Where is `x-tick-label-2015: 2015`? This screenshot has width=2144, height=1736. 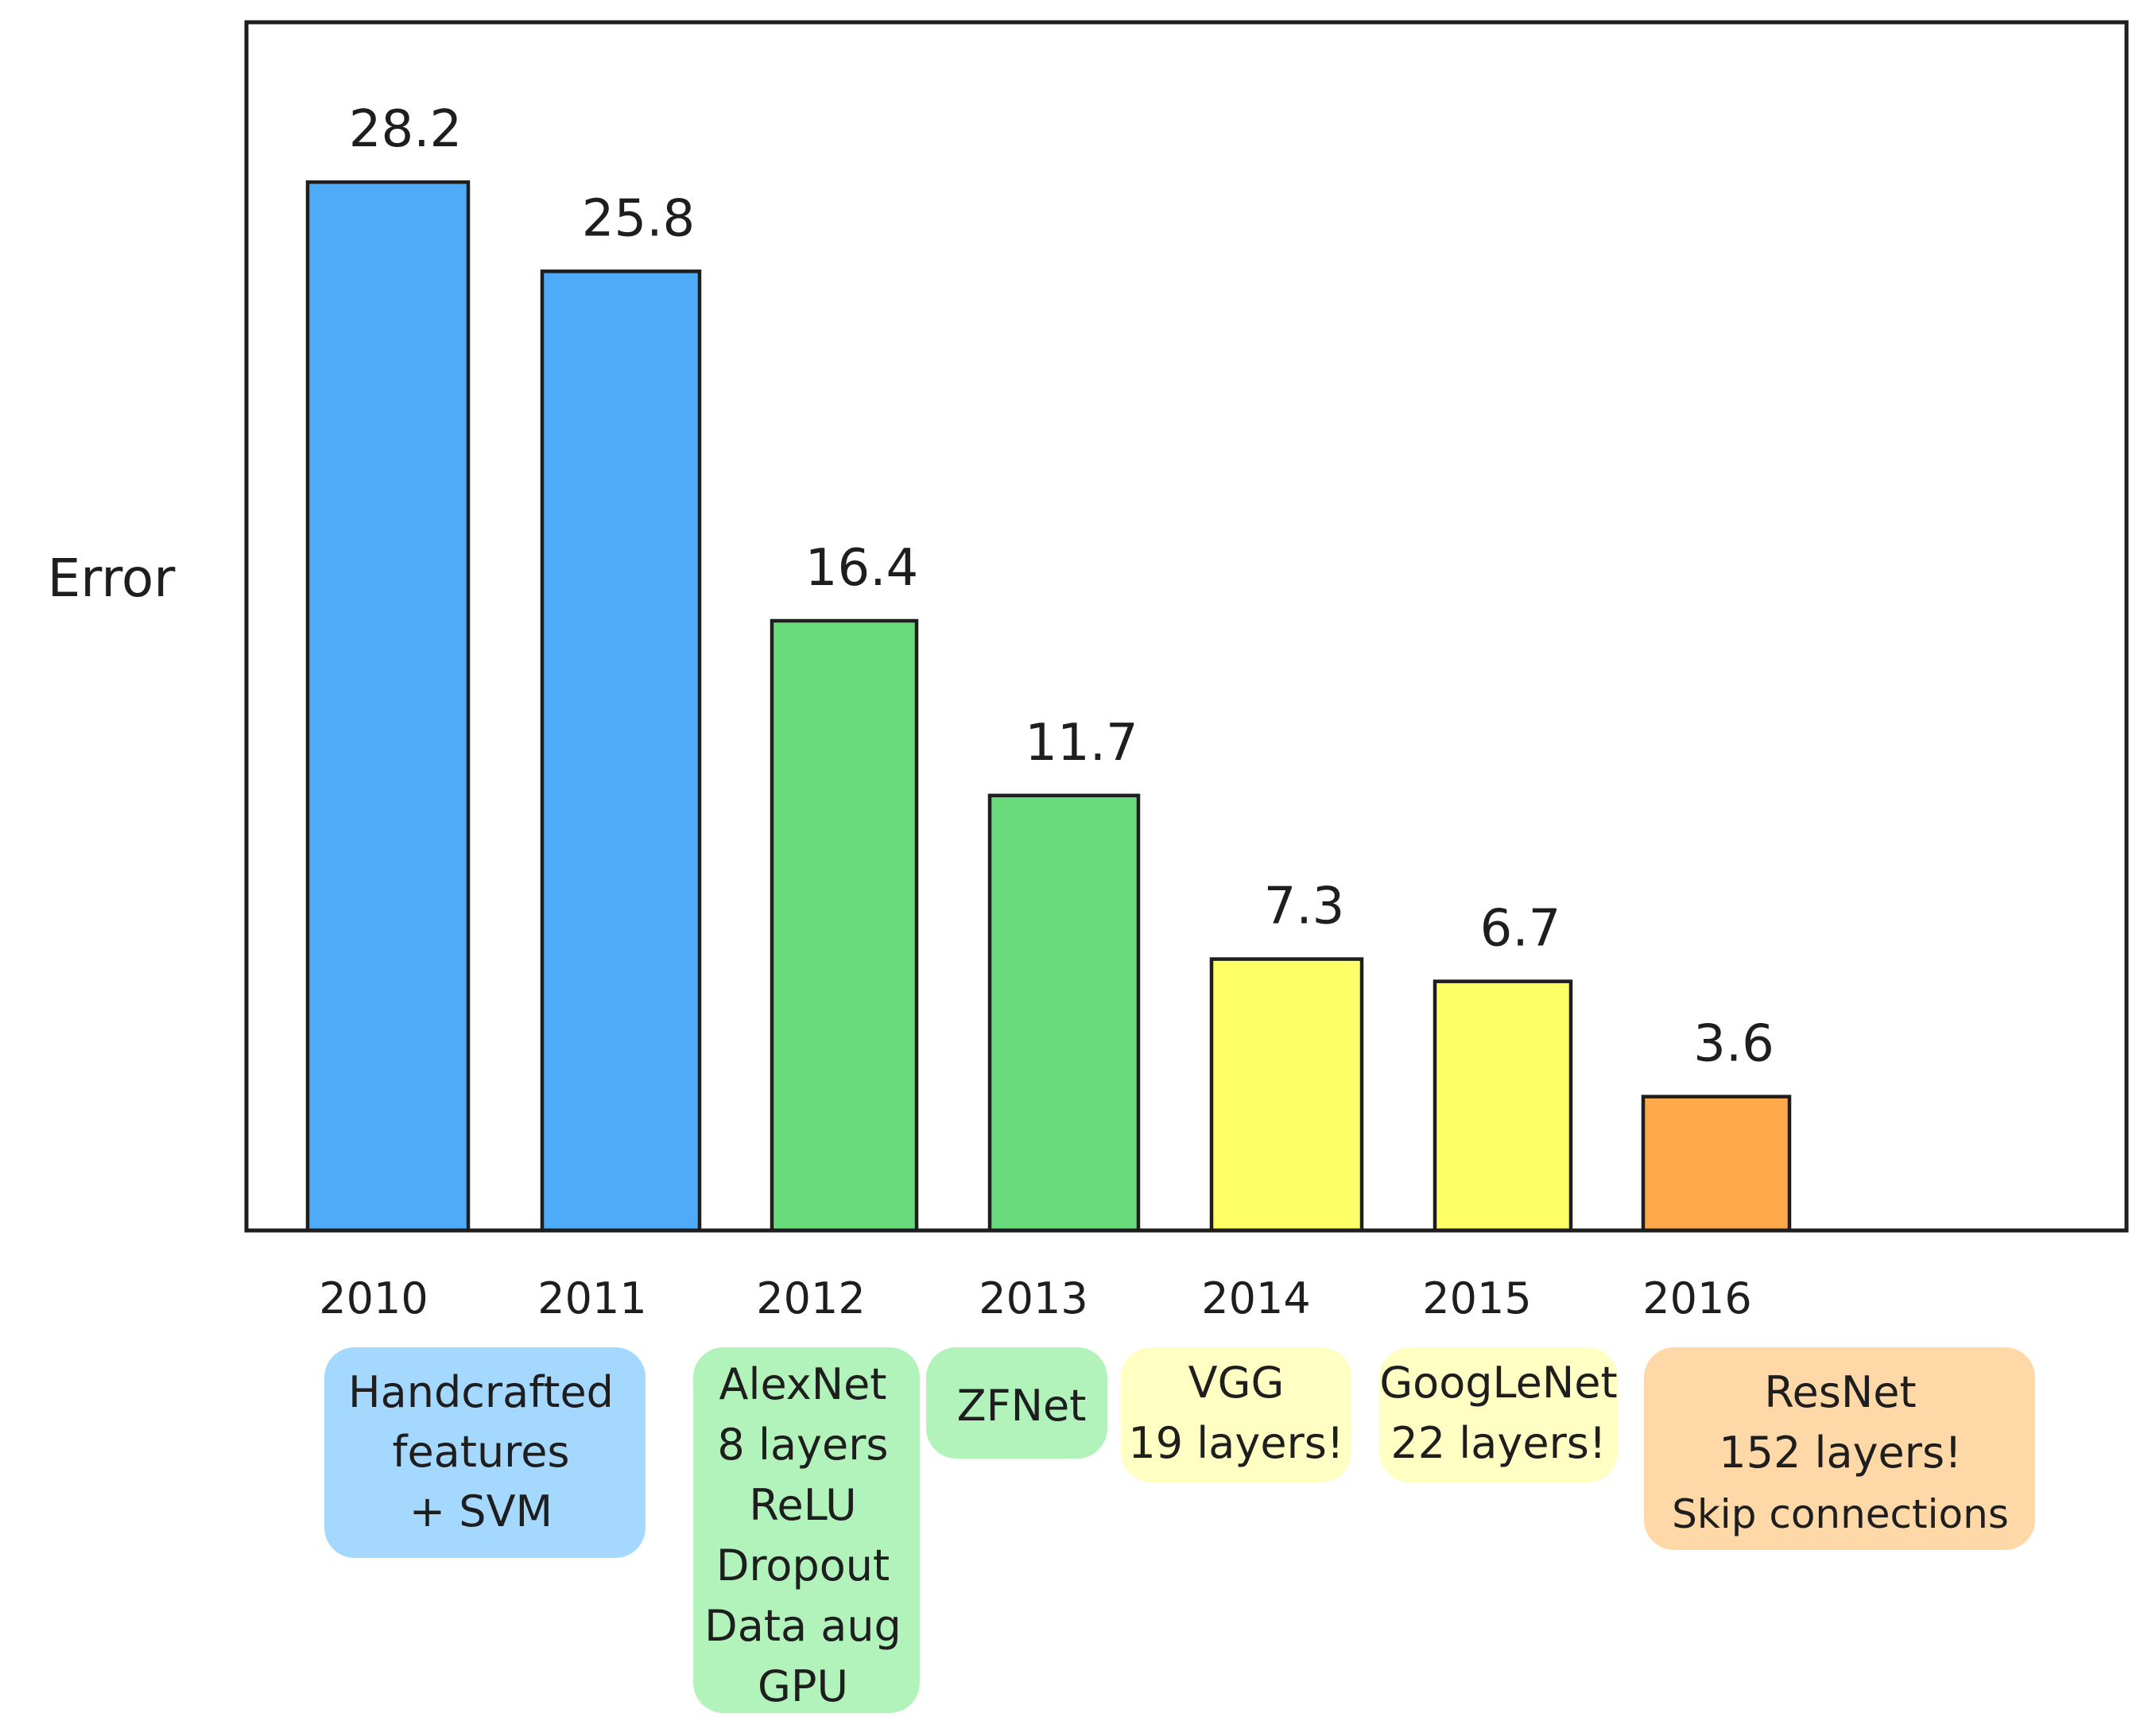 x-tick-label-2015: 2015 is located at coordinates (1476, 1298).